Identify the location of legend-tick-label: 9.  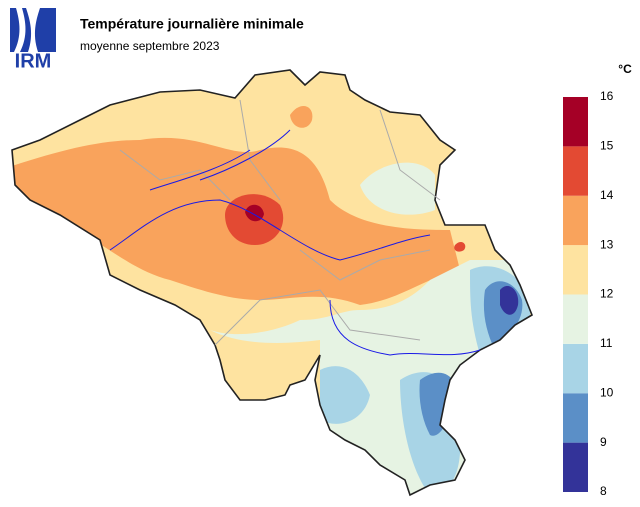
(603, 442).